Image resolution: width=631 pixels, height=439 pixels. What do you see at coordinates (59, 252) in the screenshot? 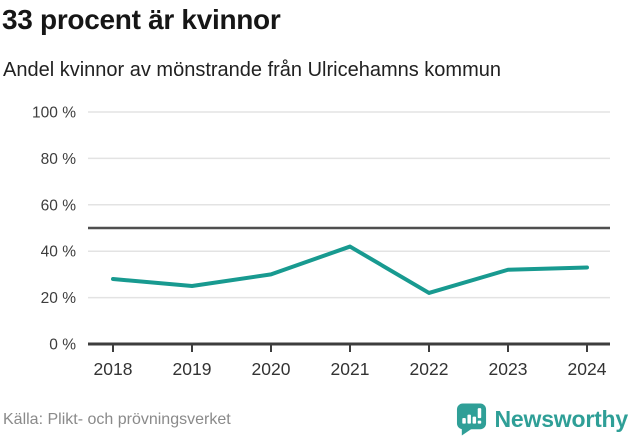
I see `svg-text: 40 %` at bounding box center [59, 252].